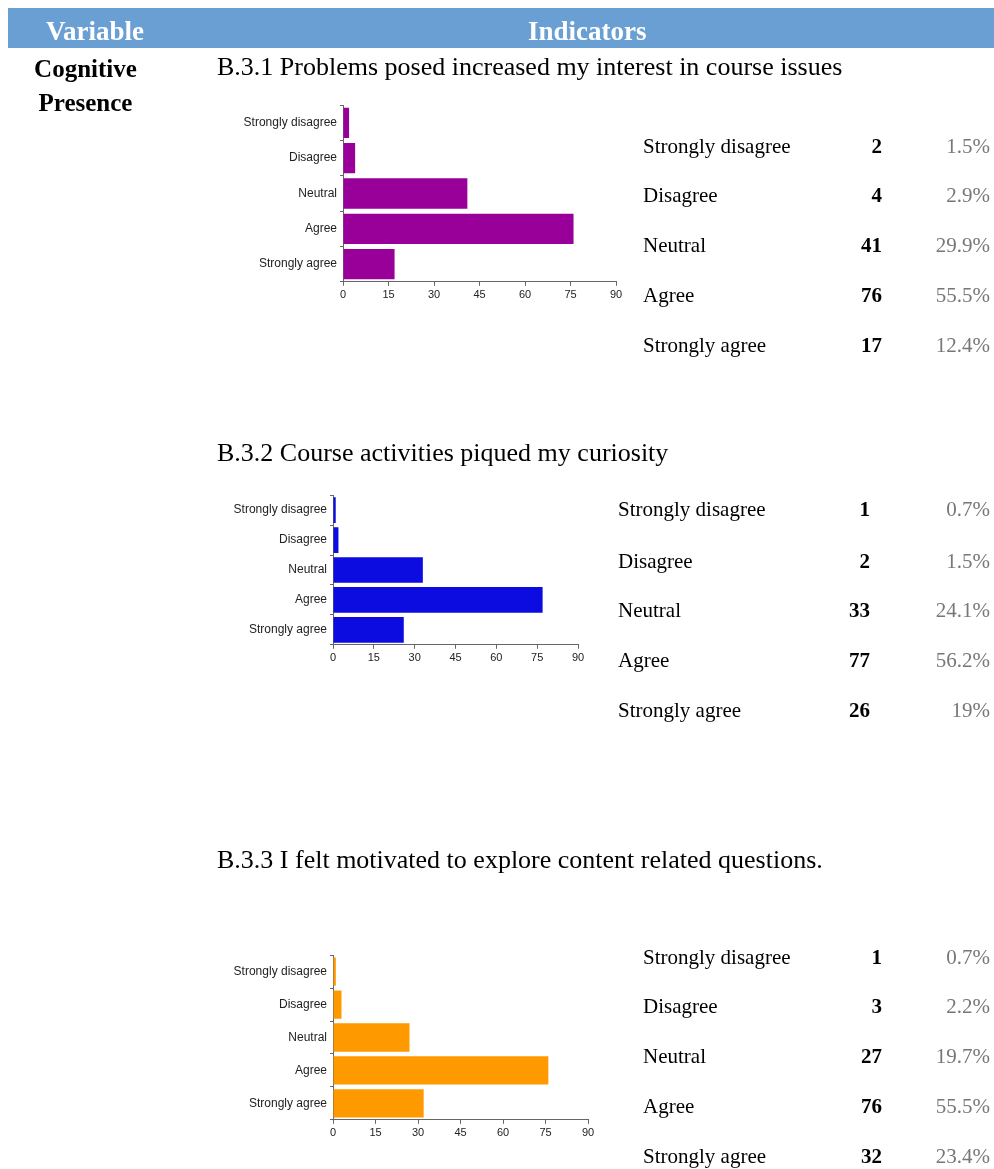 This screenshot has width=994, height=1169. I want to click on text: 26, so click(859, 710).